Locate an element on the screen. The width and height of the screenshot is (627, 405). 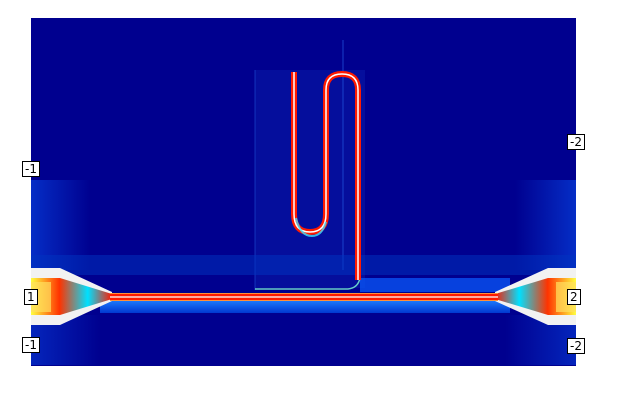
port-label-right-upper: -2 is located at coordinates (576, 142).